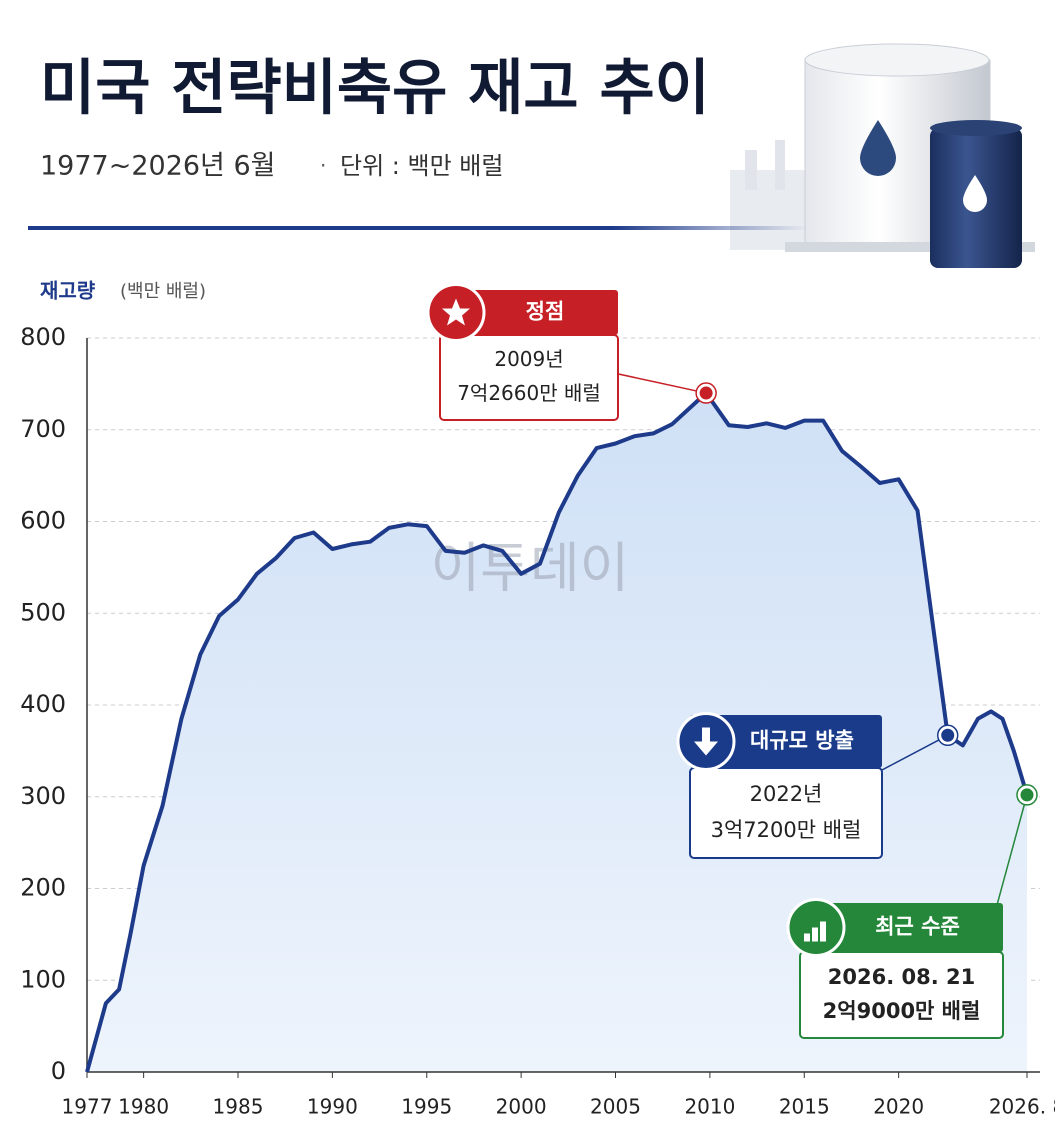 The height and width of the screenshot is (1145, 1055). I want to click on x-tick-label: 2000, so click(521, 1107).